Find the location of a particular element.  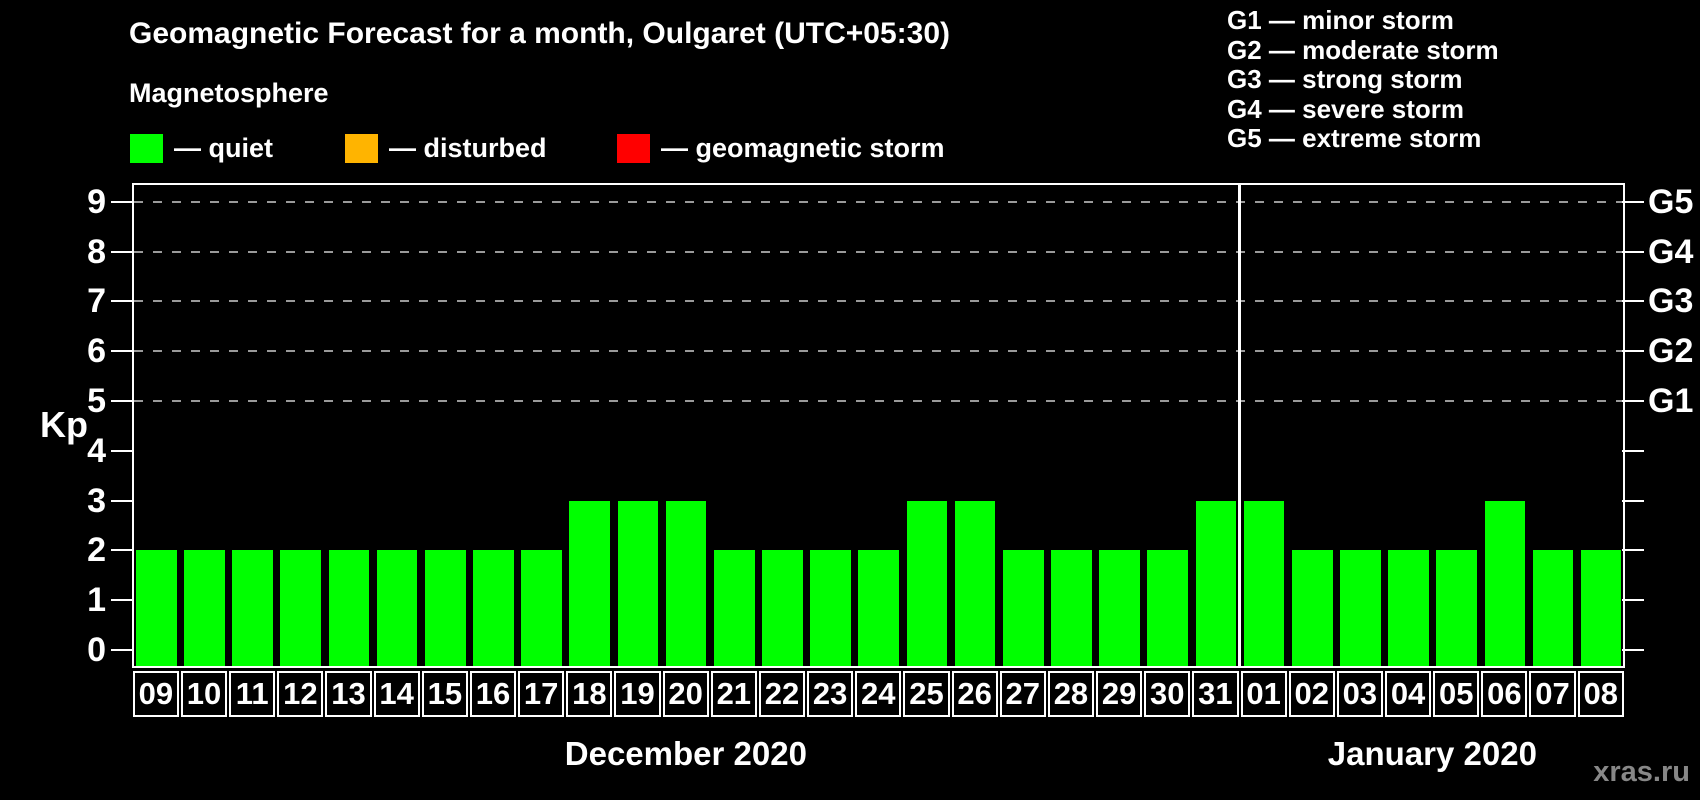

day-label-11: 11 is located at coordinates (252, 694).